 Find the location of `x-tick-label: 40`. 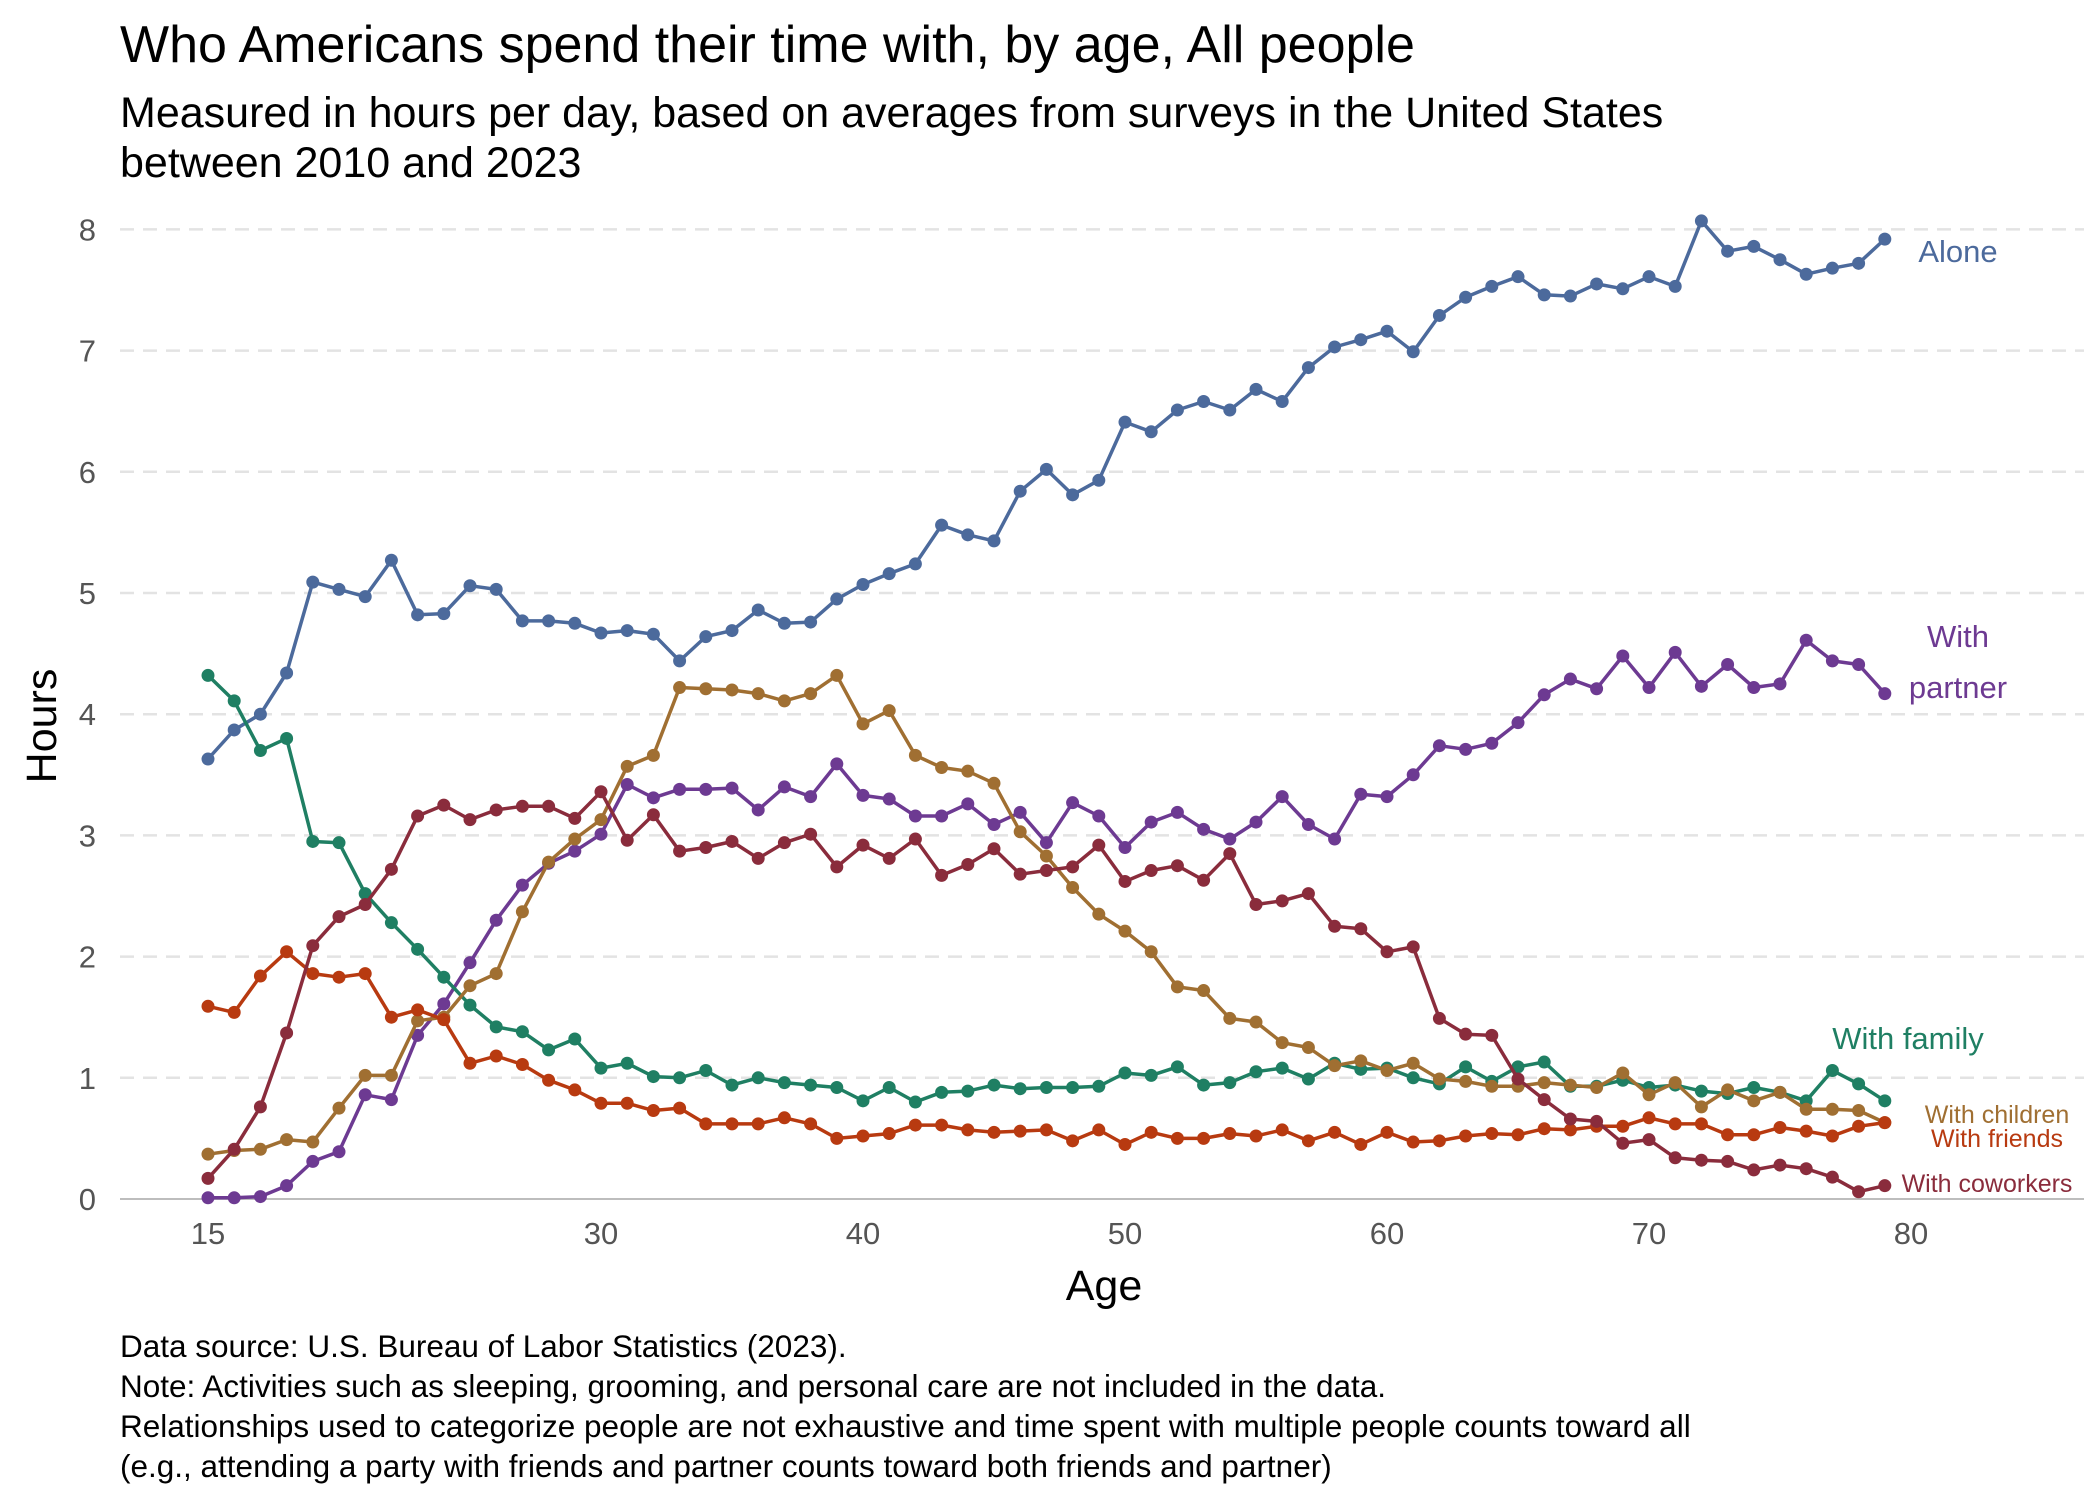

x-tick-label: 40 is located at coordinates (863, 1233).